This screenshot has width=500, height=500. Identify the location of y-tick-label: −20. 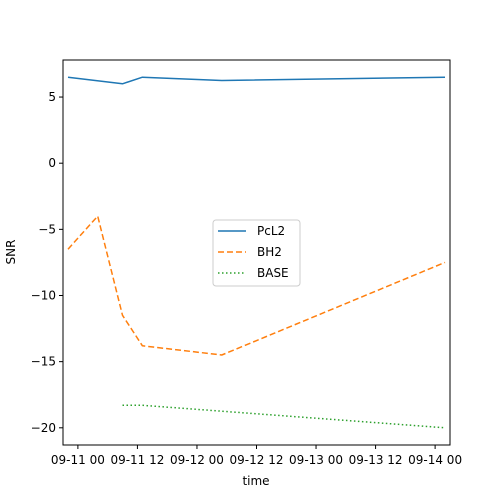
(43, 428).